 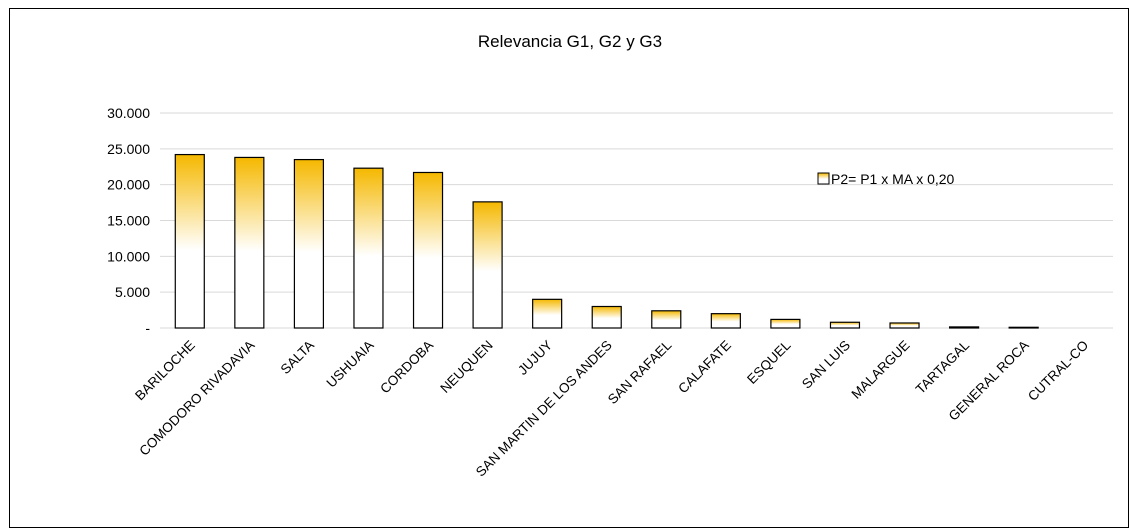 I want to click on x-tick-label: SAN LUIS, so click(x=826, y=365).